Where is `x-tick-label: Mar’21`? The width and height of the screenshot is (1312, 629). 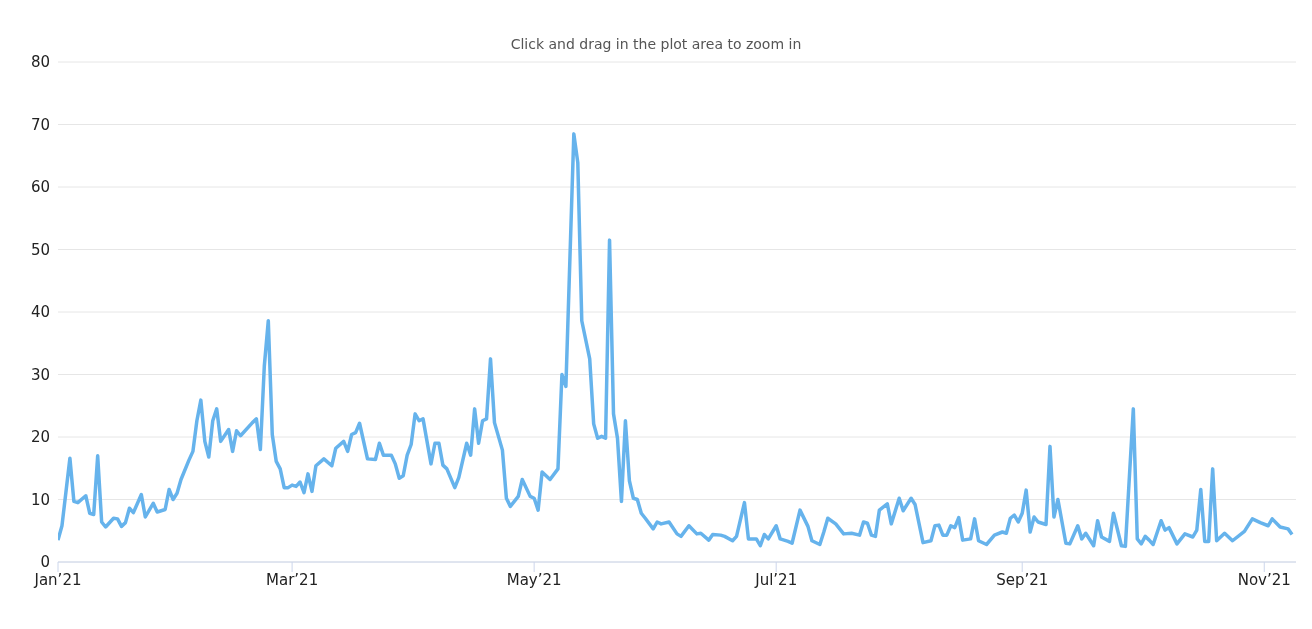
x-tick-label: Mar’21 is located at coordinates (292, 579).